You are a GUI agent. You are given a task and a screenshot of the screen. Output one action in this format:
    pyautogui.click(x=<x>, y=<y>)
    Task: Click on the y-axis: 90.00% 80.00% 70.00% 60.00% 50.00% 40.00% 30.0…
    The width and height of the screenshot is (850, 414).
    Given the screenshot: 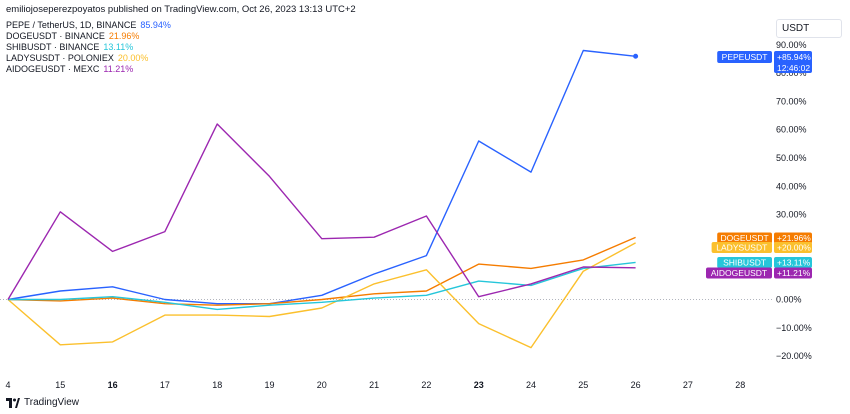 What is the action you would take?
    pyautogui.click(x=794, y=200)
    